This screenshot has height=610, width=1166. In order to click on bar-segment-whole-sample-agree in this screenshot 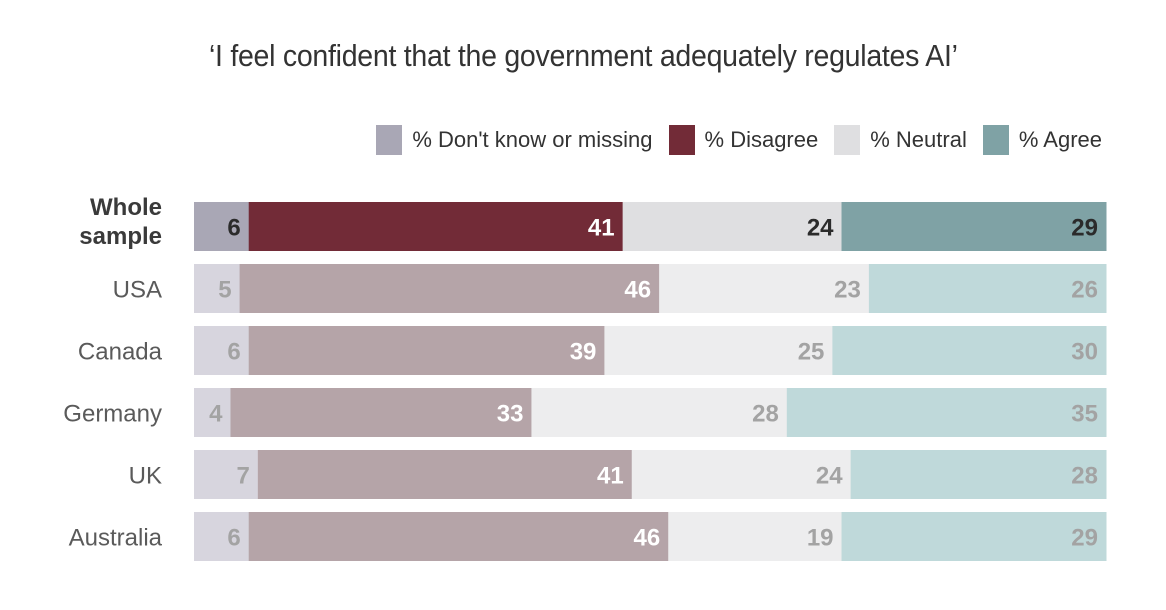, I will do `click(974, 226)`.